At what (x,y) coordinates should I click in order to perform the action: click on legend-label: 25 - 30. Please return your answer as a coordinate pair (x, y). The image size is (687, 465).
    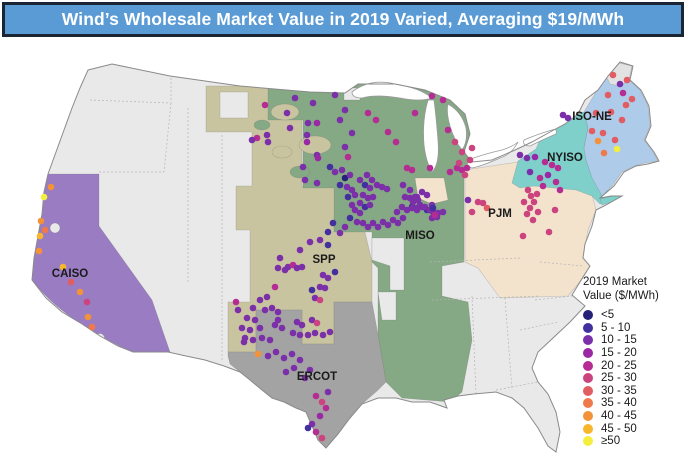
    Looking at the image, I should click on (619, 378).